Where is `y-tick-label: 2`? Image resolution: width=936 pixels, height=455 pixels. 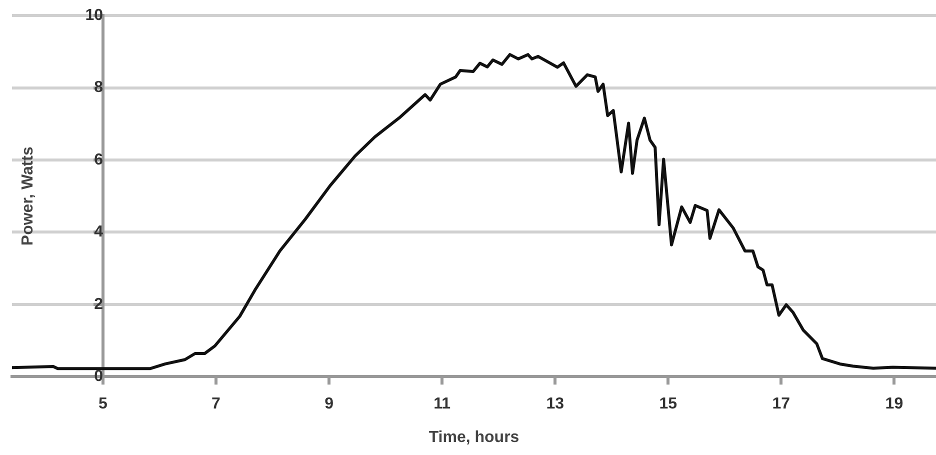
y-tick-label: 2 is located at coordinates (99, 304).